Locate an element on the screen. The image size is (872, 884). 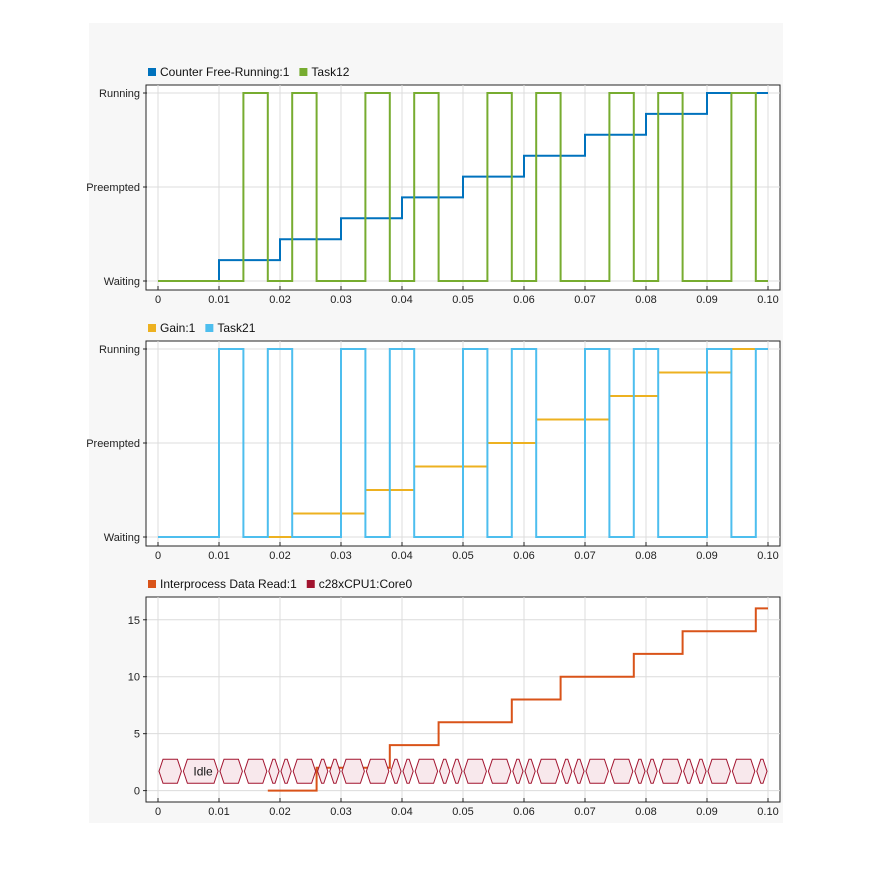
y-tick-label: 0 is located at coordinates (137, 792).